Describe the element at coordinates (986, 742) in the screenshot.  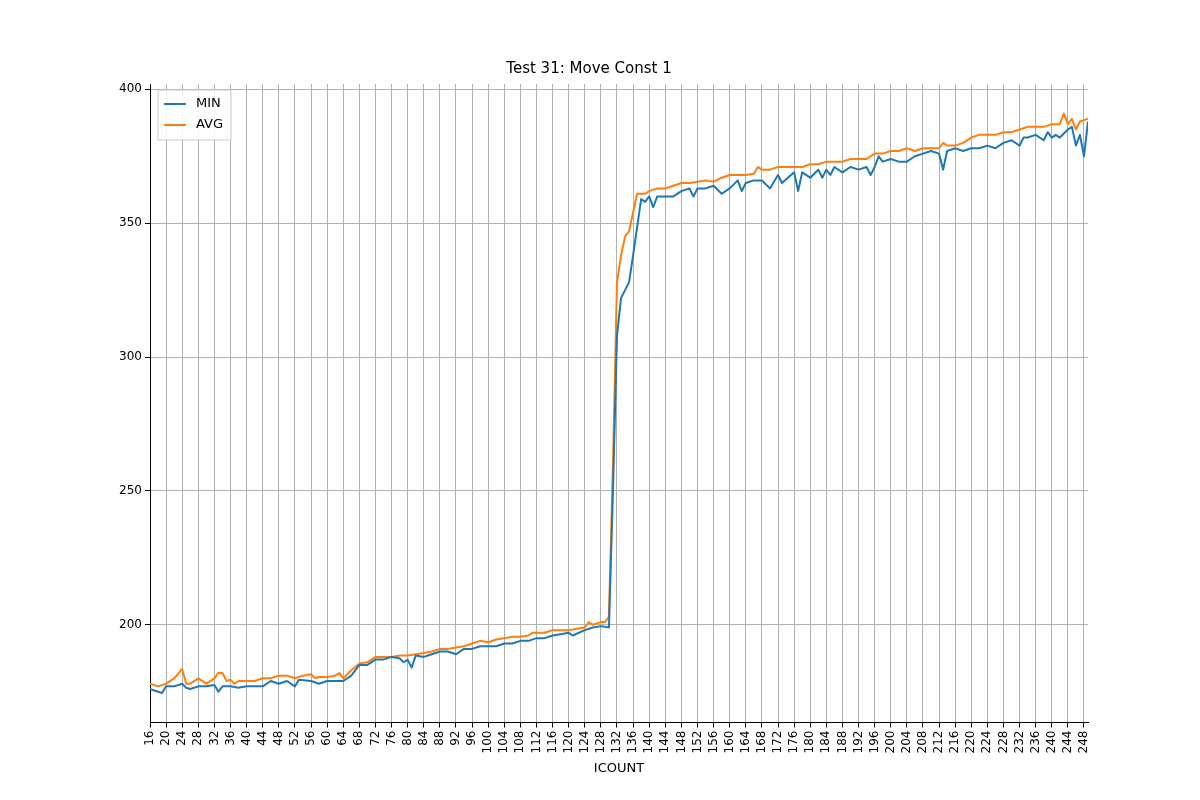
I see `x-tick-label: 224` at that location.